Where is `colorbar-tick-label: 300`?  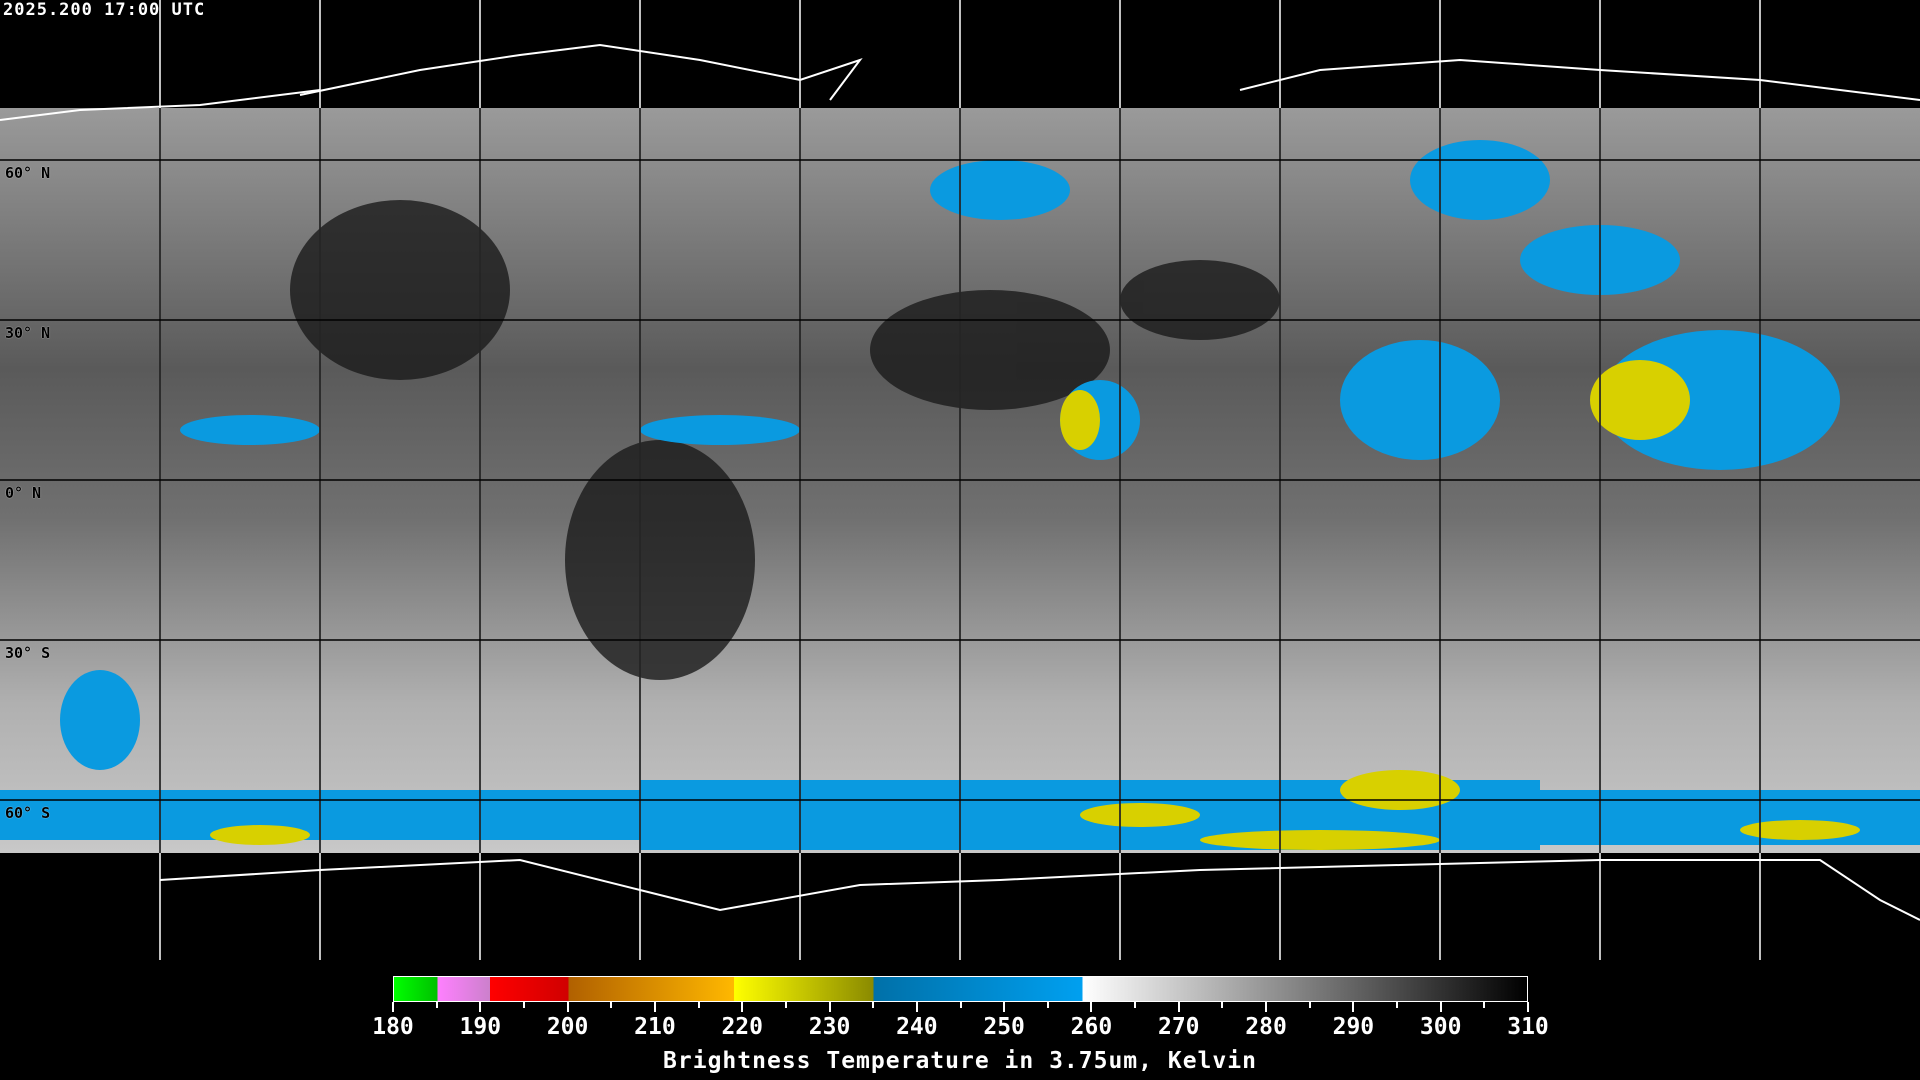 colorbar-tick-label: 300 is located at coordinates (1440, 1027).